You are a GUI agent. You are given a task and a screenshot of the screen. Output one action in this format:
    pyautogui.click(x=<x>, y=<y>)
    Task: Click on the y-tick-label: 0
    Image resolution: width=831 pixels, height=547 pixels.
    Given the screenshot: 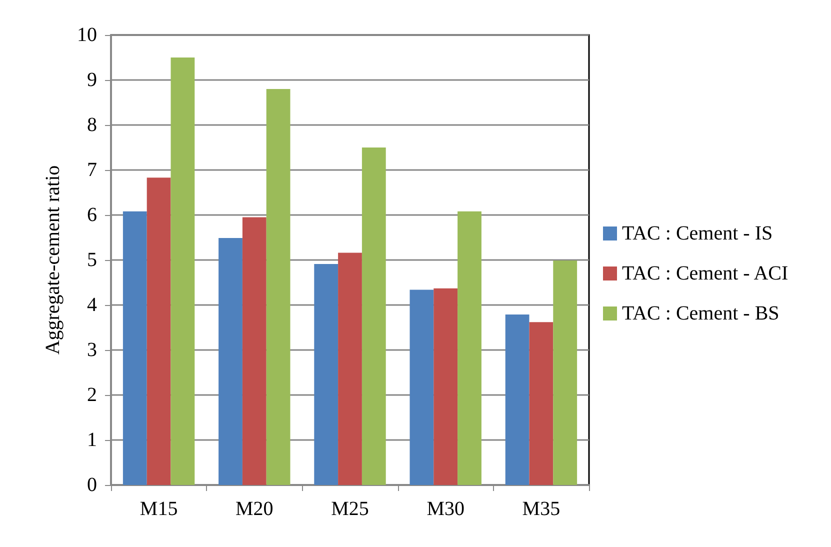 What is the action you would take?
    pyautogui.click(x=92, y=485)
    